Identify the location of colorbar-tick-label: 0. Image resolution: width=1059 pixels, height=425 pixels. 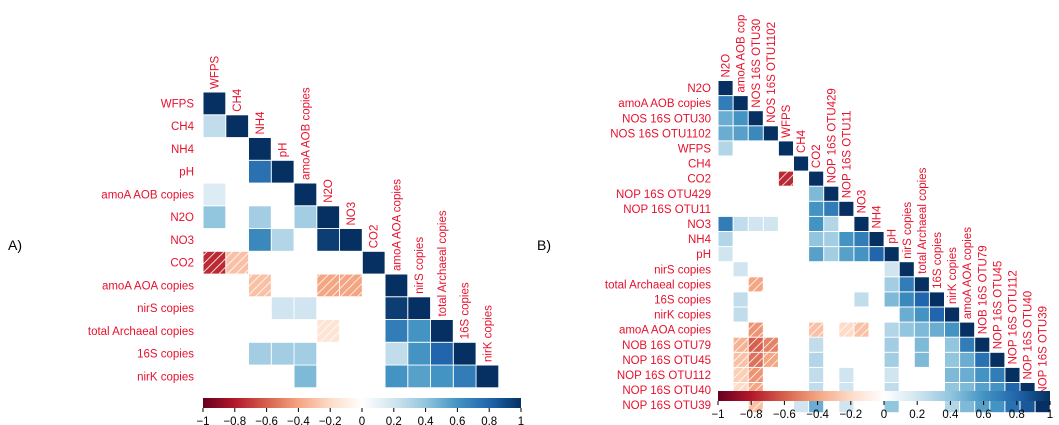
(362, 420).